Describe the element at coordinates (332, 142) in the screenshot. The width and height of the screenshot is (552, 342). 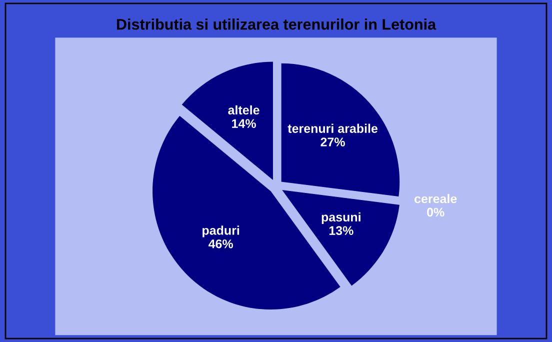
I see `data-label: 27%` at that location.